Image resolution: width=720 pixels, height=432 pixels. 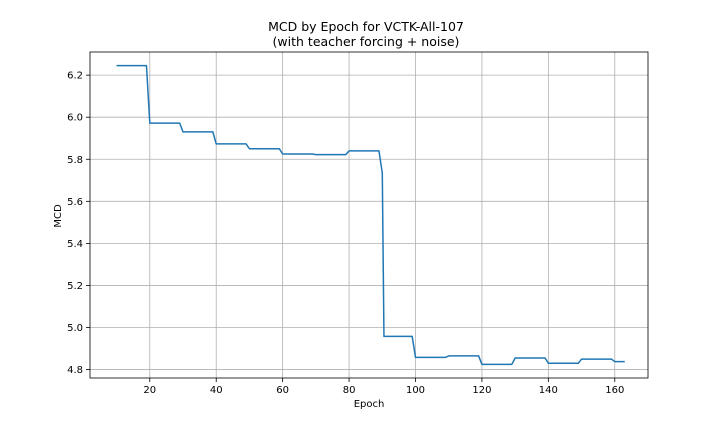 I want to click on x-tick-label: 20, so click(x=149, y=390).